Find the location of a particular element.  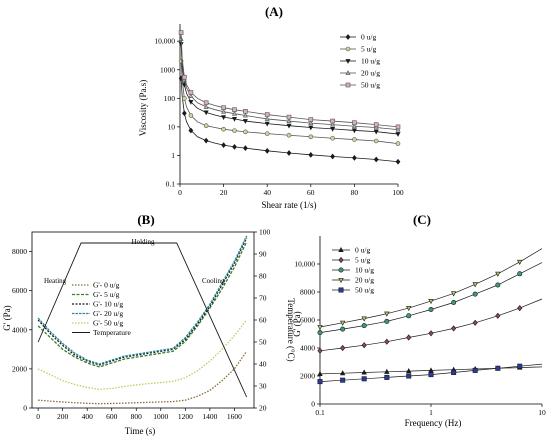

panel-b-y2-axis-label: Temperature (°C) is located at coordinates (291, 329).